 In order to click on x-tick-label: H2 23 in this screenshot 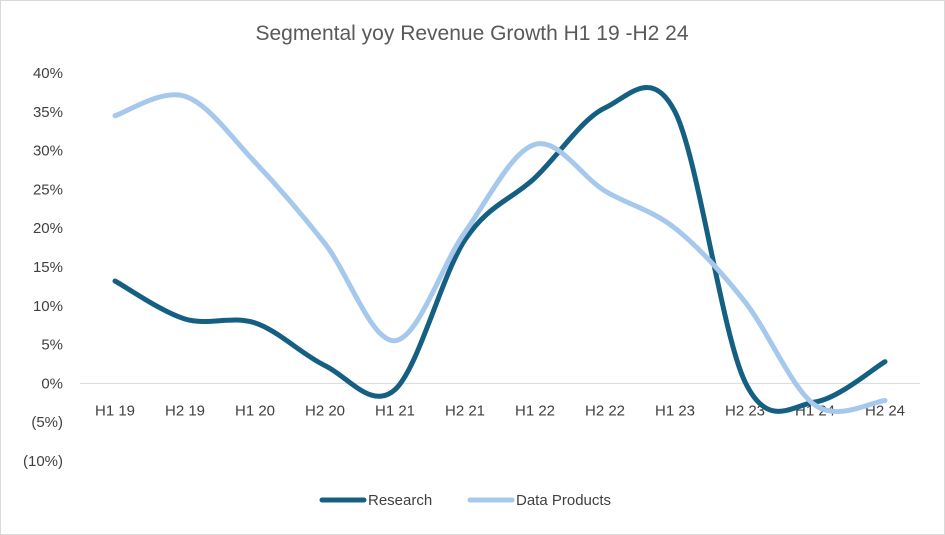, I will do `click(745, 410)`.